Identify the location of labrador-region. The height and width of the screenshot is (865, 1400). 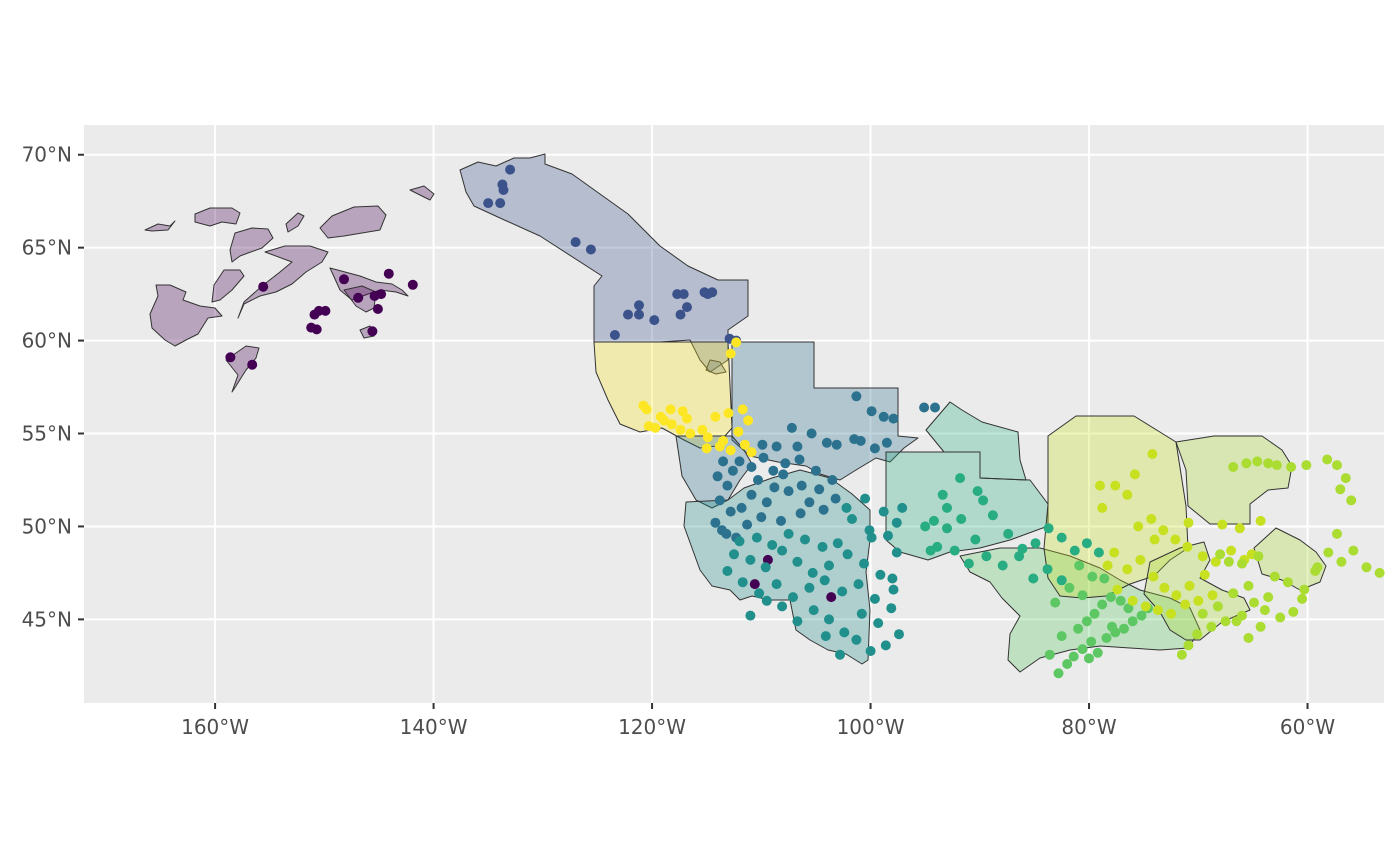
(1234, 480).